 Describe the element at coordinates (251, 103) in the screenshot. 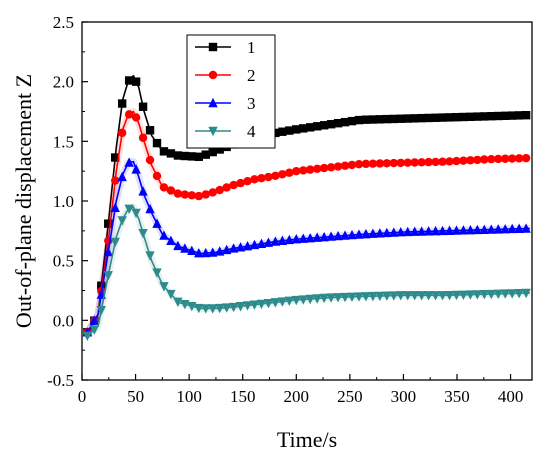

I see `legend-label-3: 3` at that location.